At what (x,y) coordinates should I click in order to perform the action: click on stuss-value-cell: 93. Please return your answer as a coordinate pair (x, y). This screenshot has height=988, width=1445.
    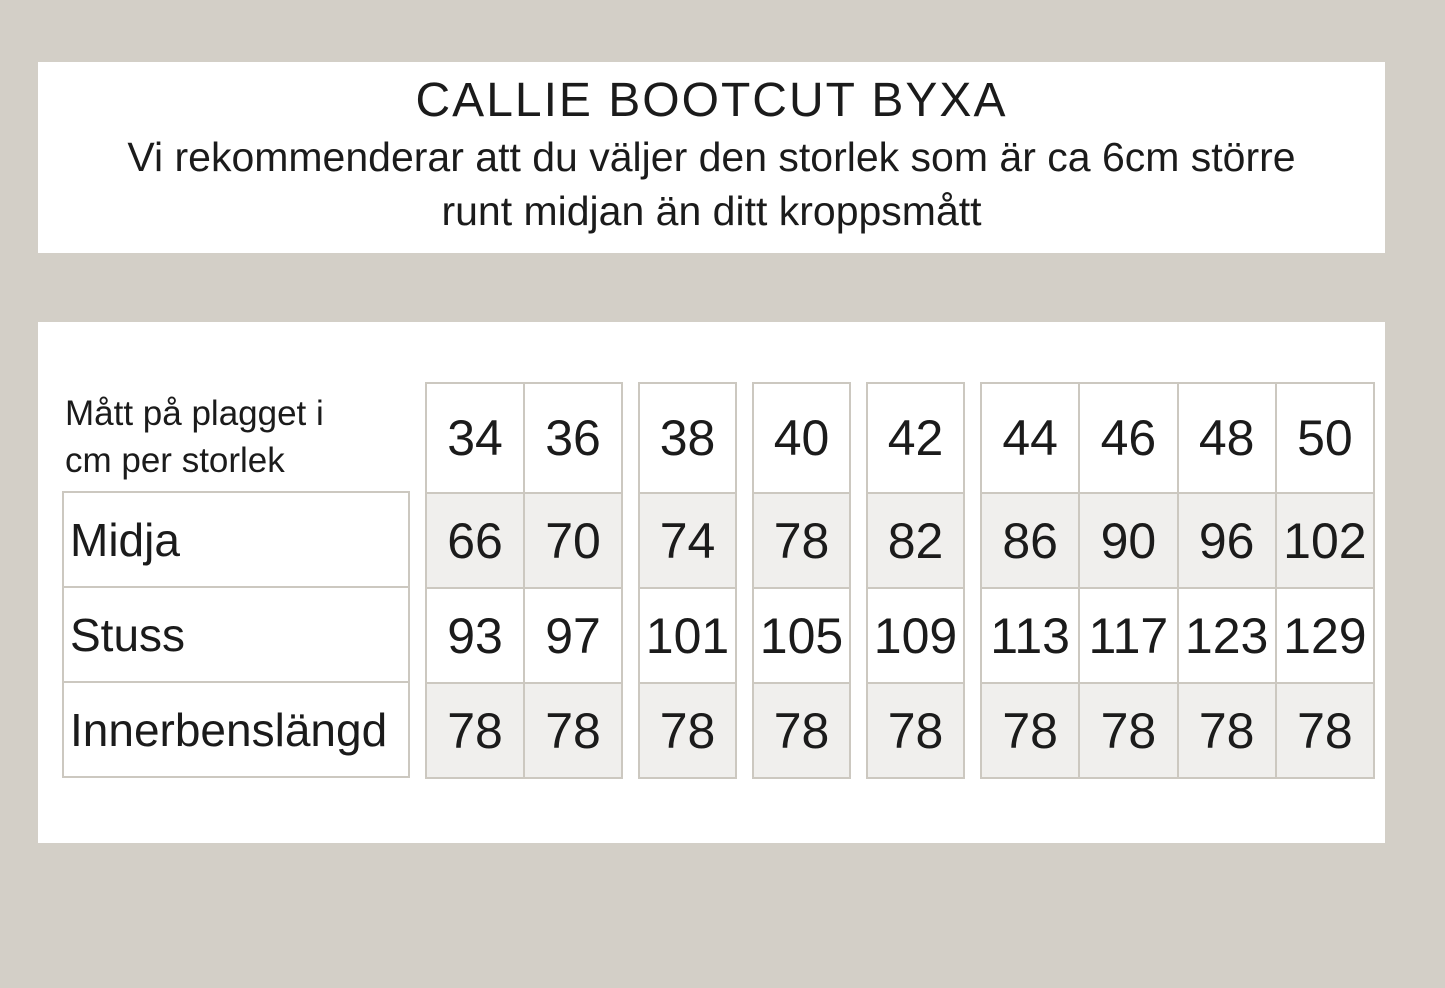
    Looking at the image, I should click on (475, 635).